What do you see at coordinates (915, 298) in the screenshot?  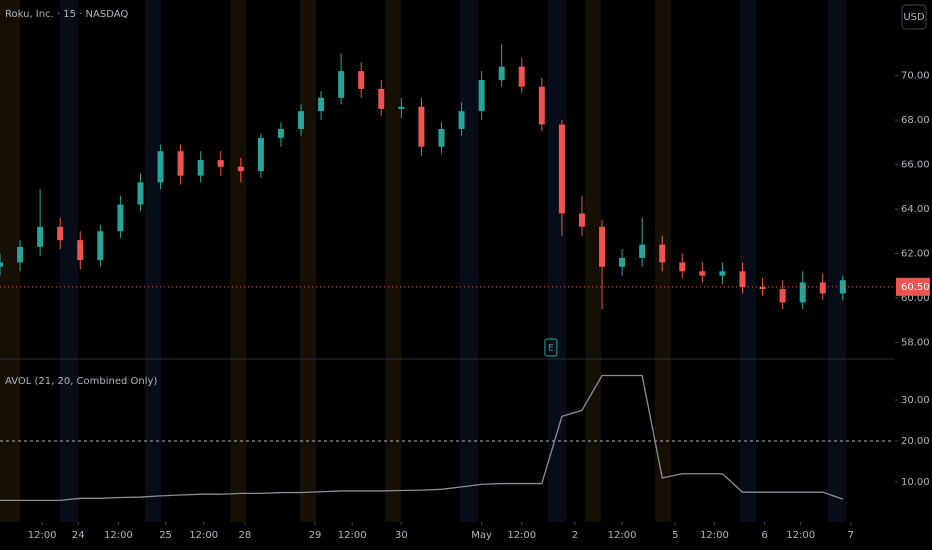 I see `y-tick-label: 60.00` at bounding box center [915, 298].